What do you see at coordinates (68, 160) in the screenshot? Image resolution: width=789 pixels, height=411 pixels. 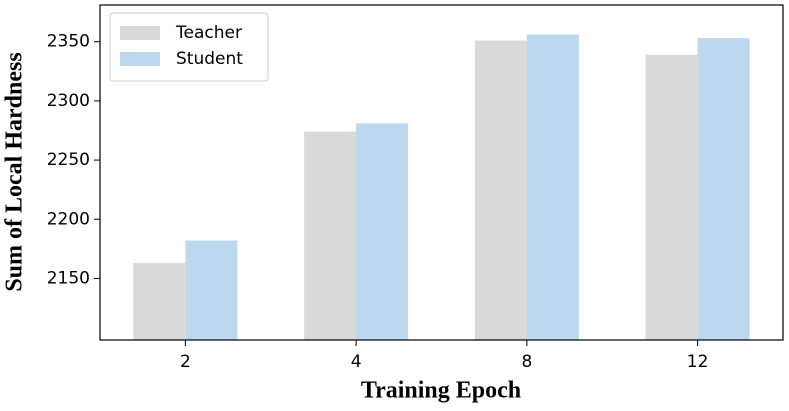 I see `y-tick-label: 2250` at bounding box center [68, 160].